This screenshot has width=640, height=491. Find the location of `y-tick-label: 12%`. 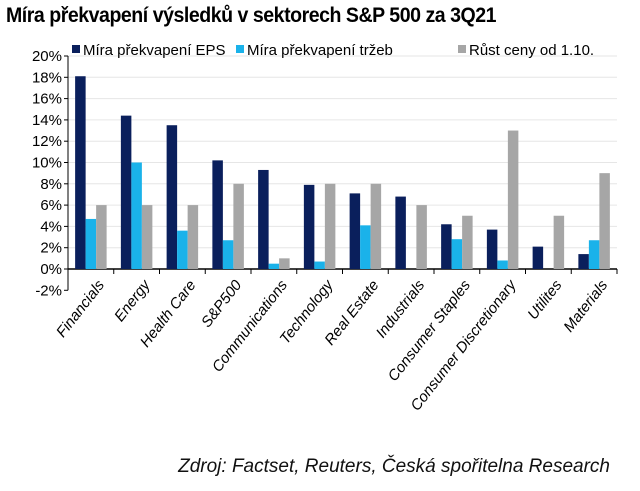

y-tick-label: 12% is located at coordinates (47, 141).